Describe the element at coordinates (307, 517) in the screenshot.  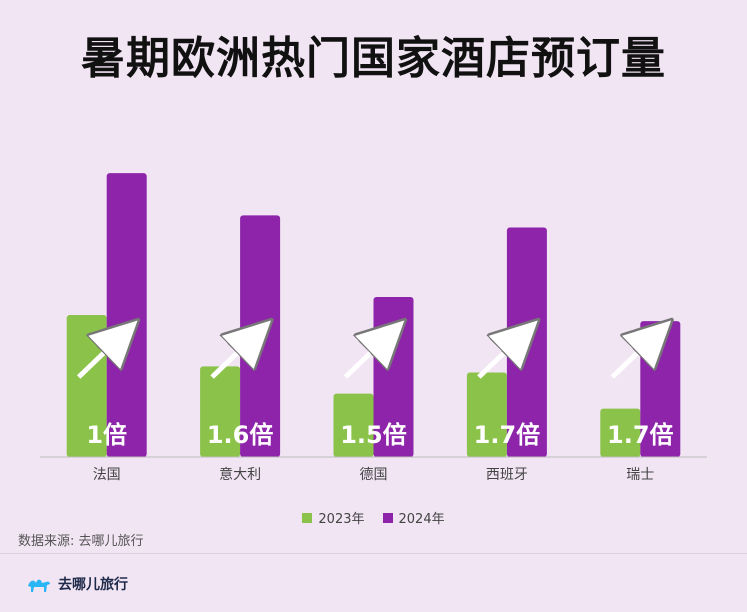
I see `legend-swatch-2023` at that location.